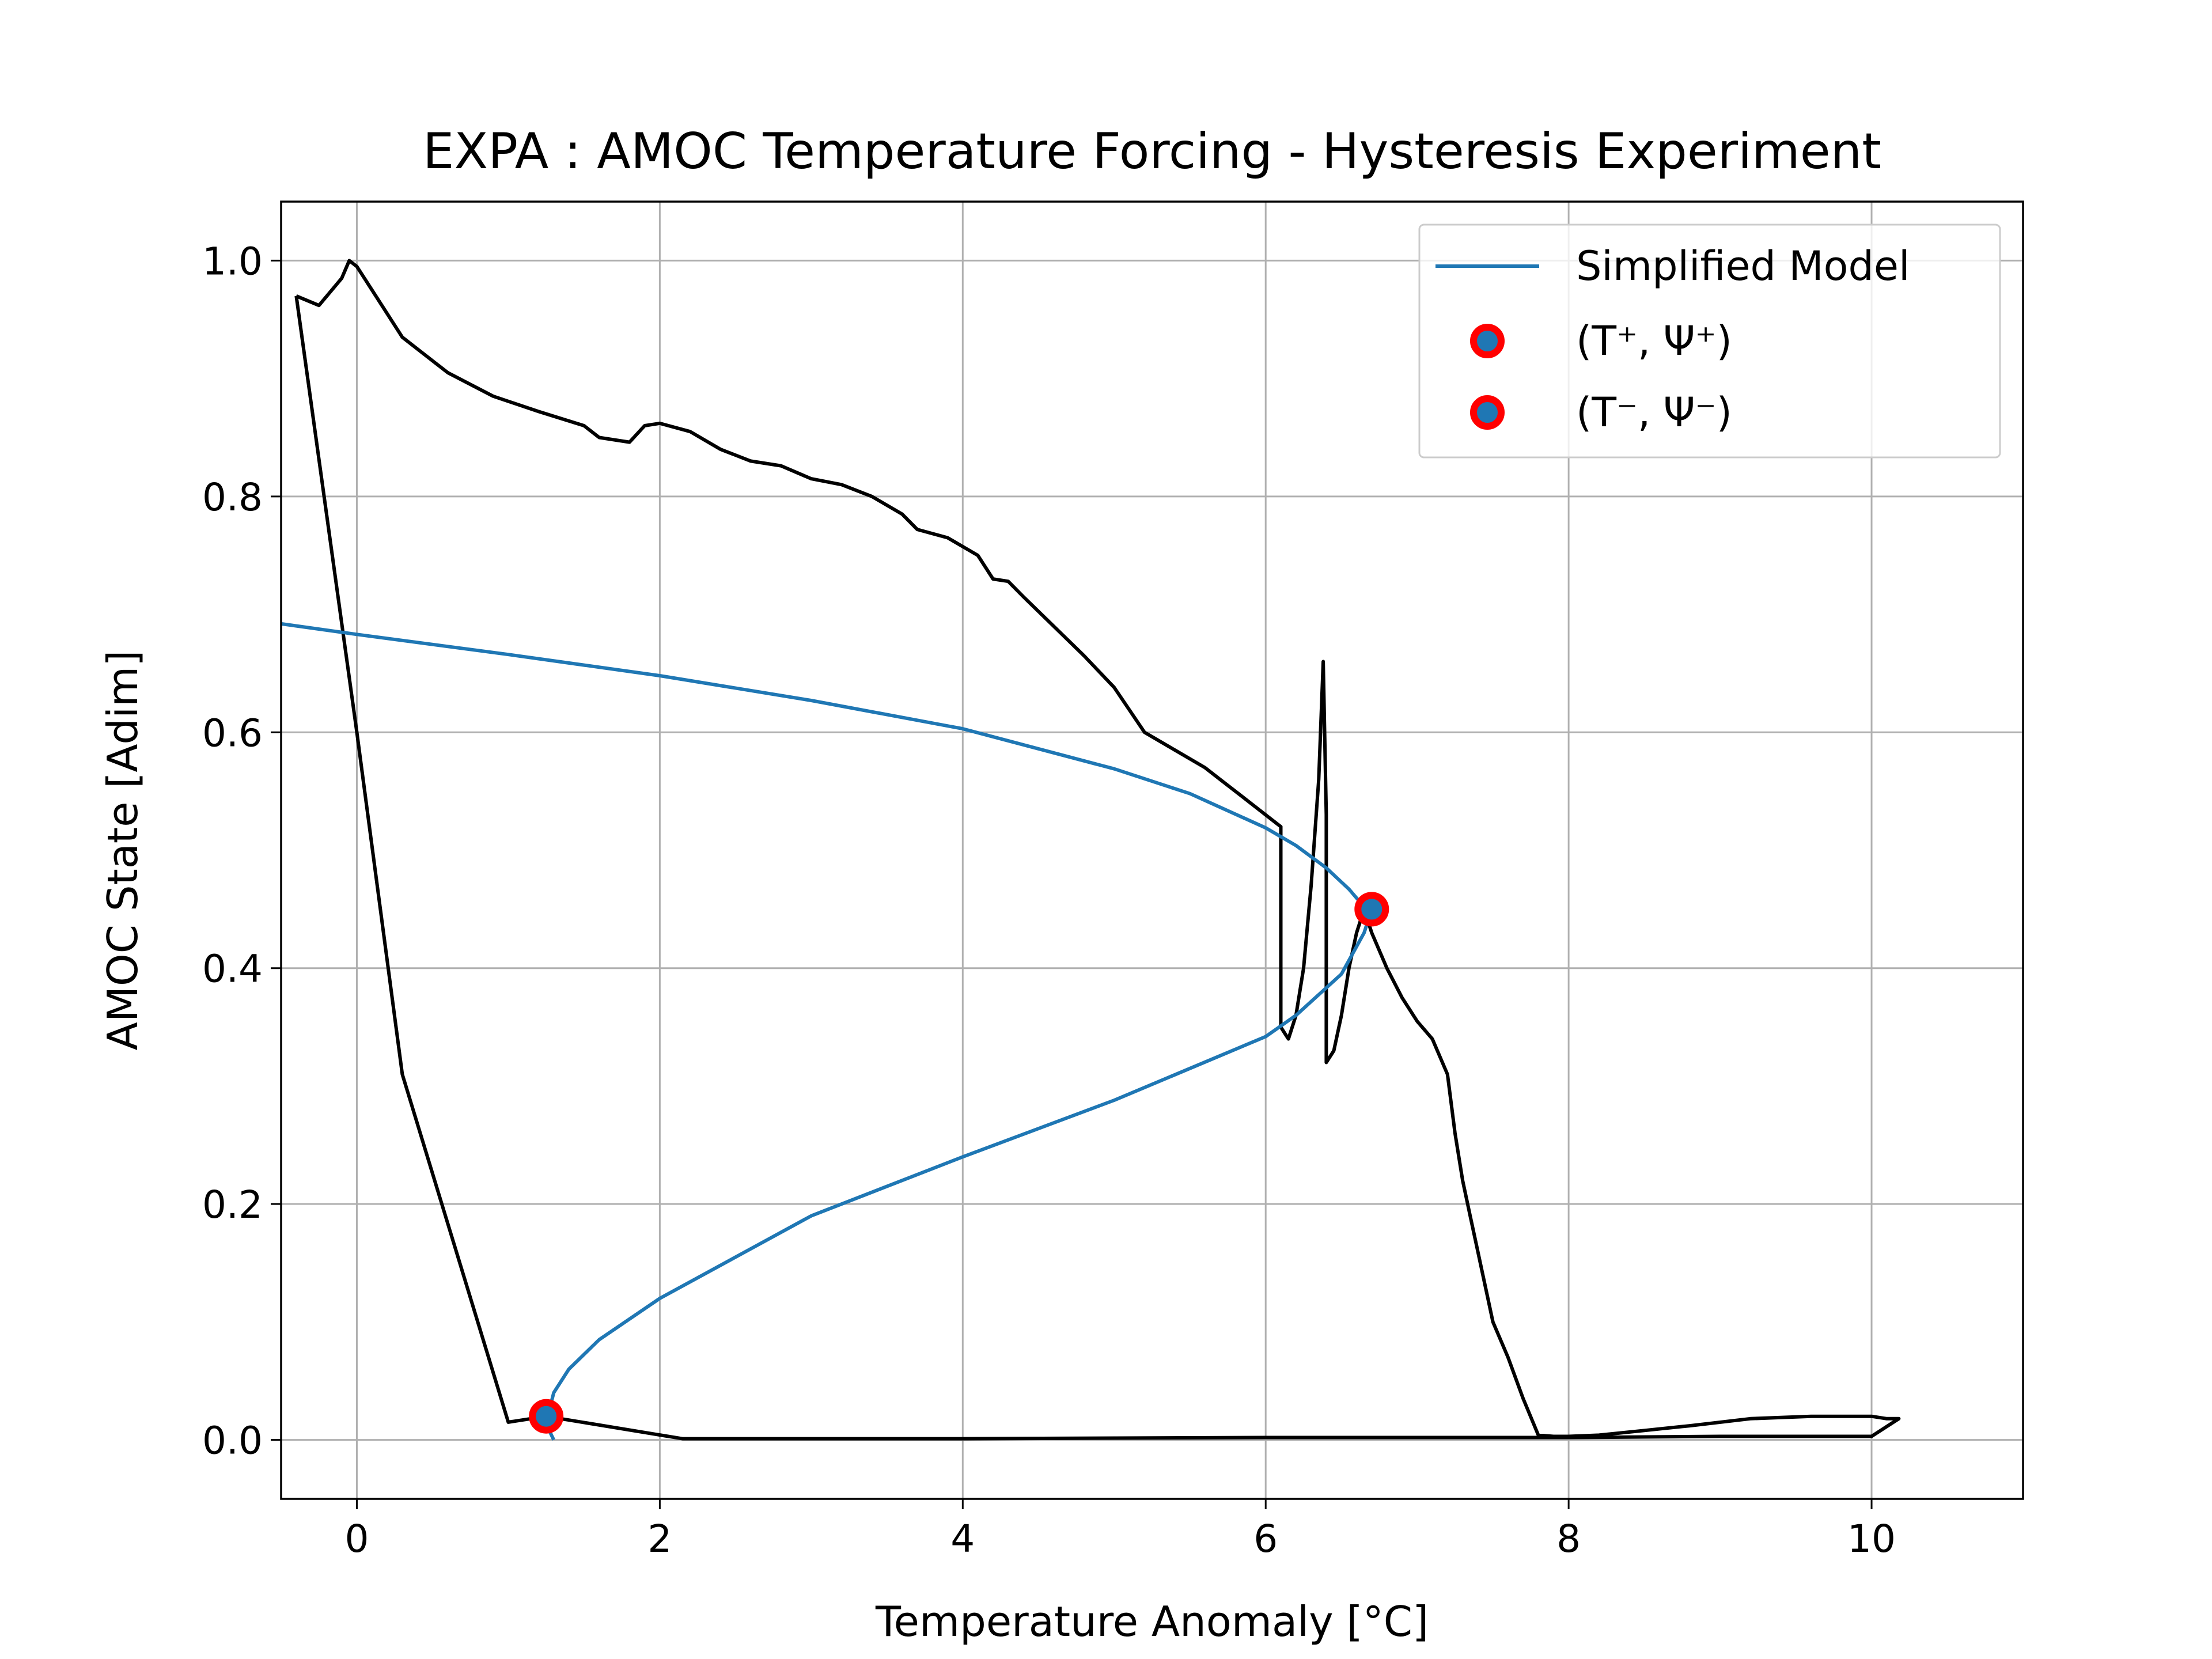 The image size is (2212, 1659). I want to click on legend: Simplified Model (T⁺, Ψ⁺) (T⁻, Ψ⁻), so click(1709, 341).